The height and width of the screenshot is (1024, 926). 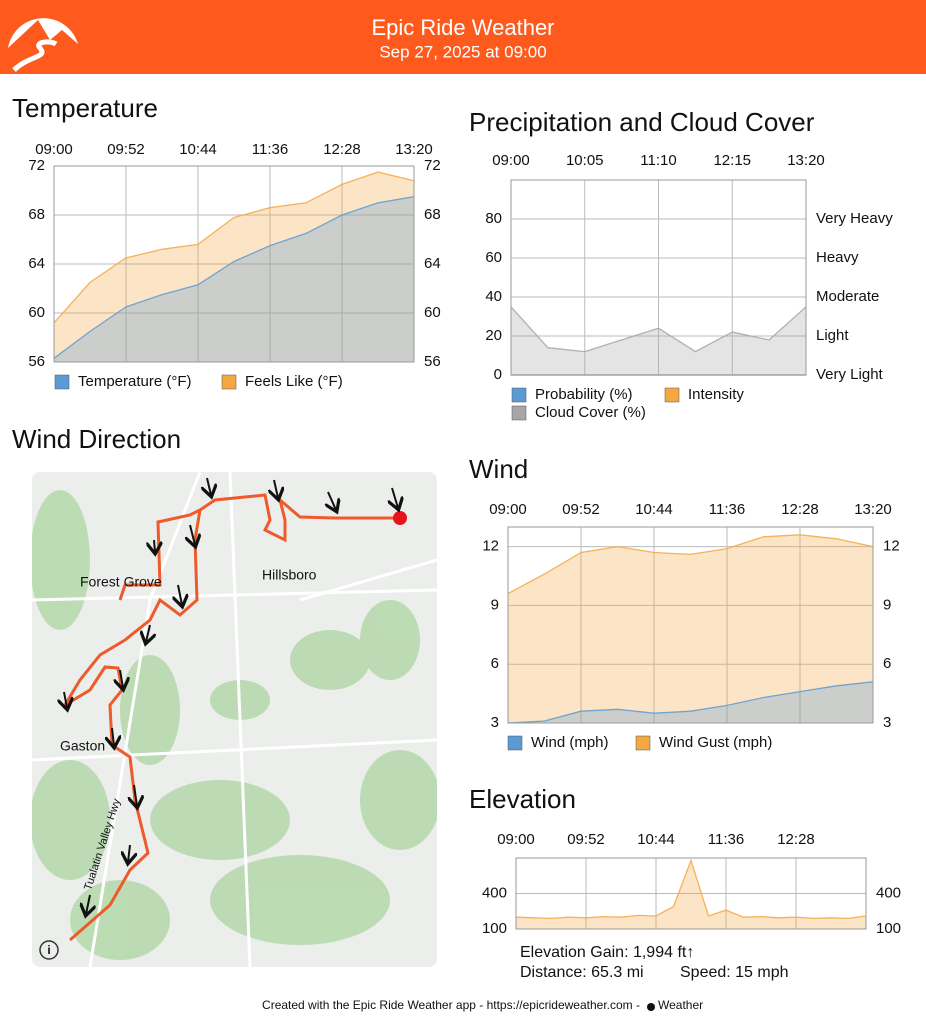 What do you see at coordinates (294, 381) in the screenshot?
I see `legend-label: Feels Like (°F)` at bounding box center [294, 381].